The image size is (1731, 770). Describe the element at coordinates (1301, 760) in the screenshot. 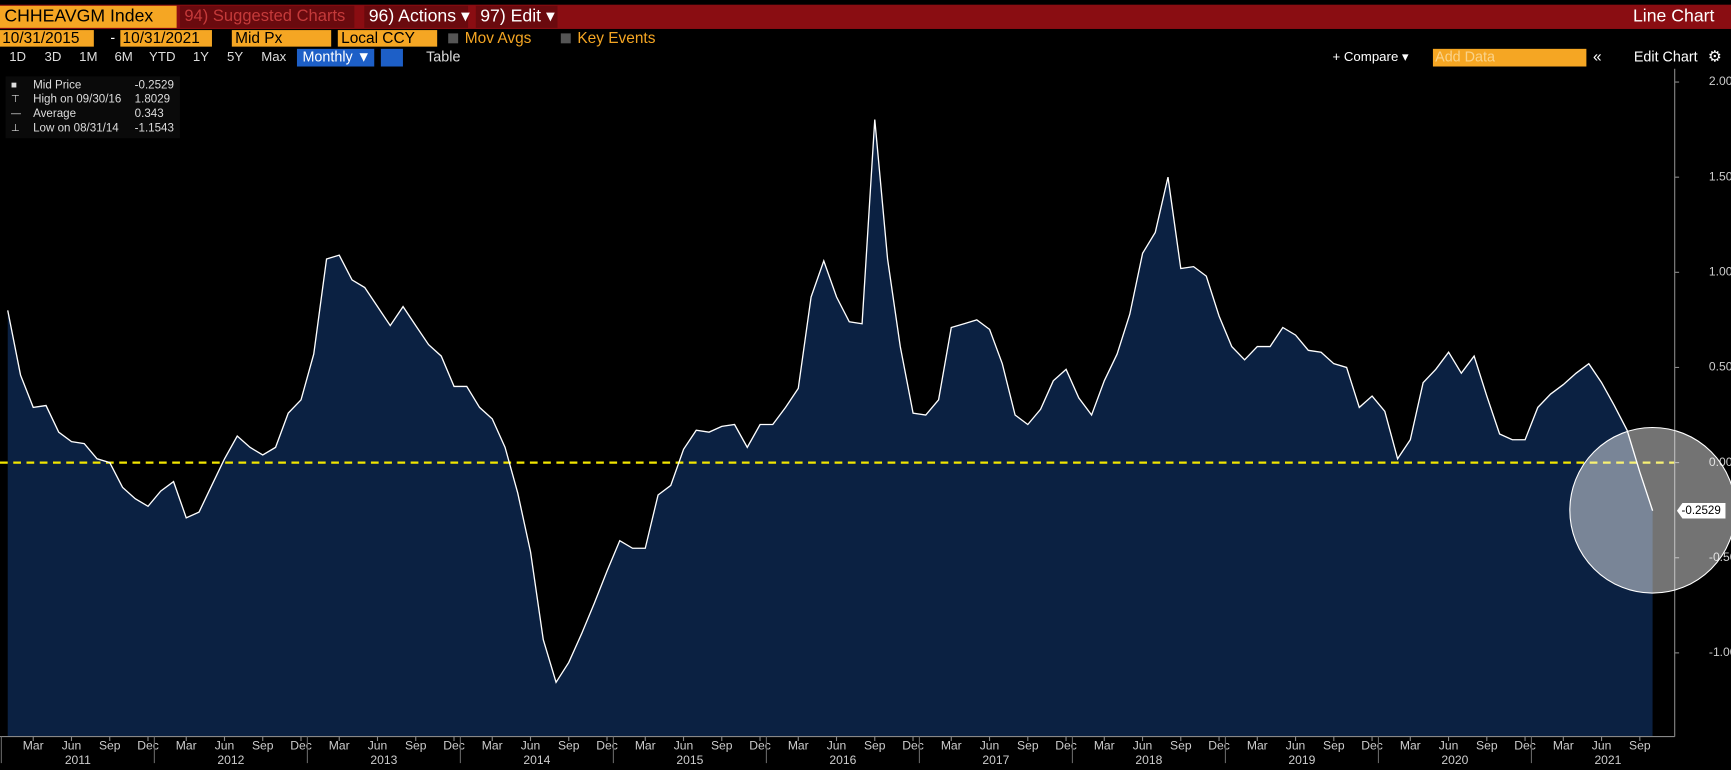

I see `x-year-label: 2019` at that location.